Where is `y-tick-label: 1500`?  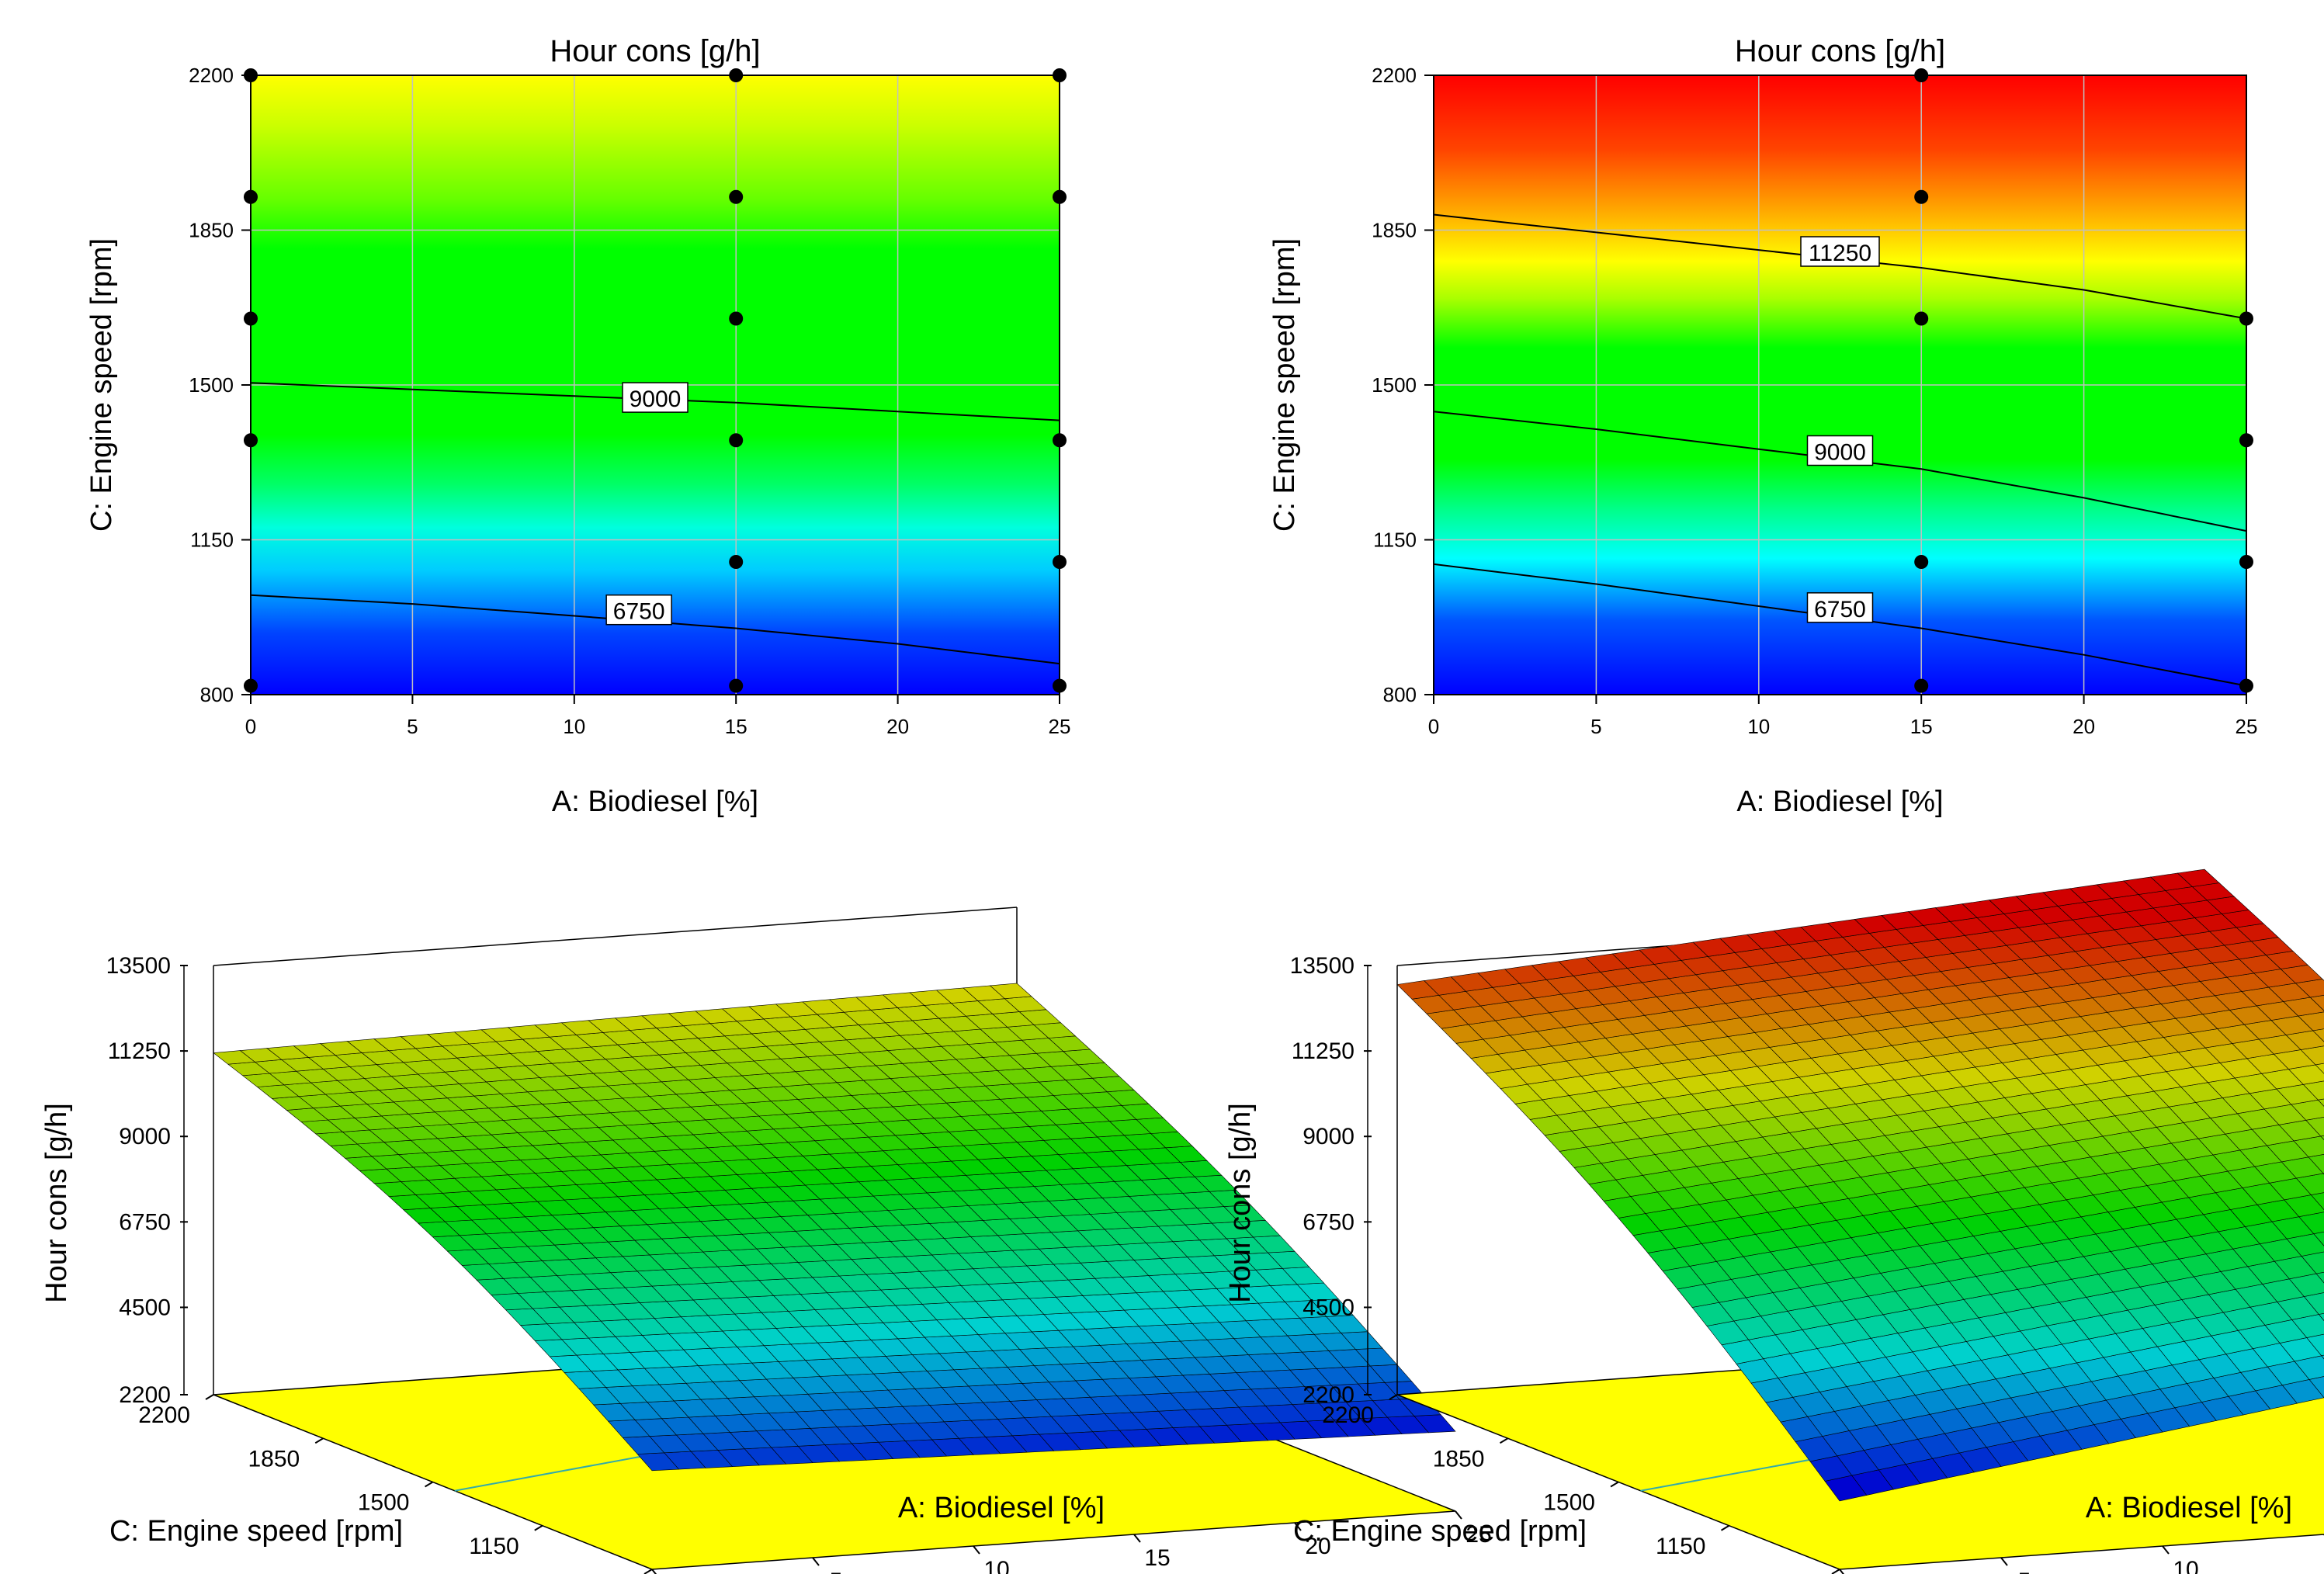
y-tick-label: 1500 is located at coordinates (211, 385).